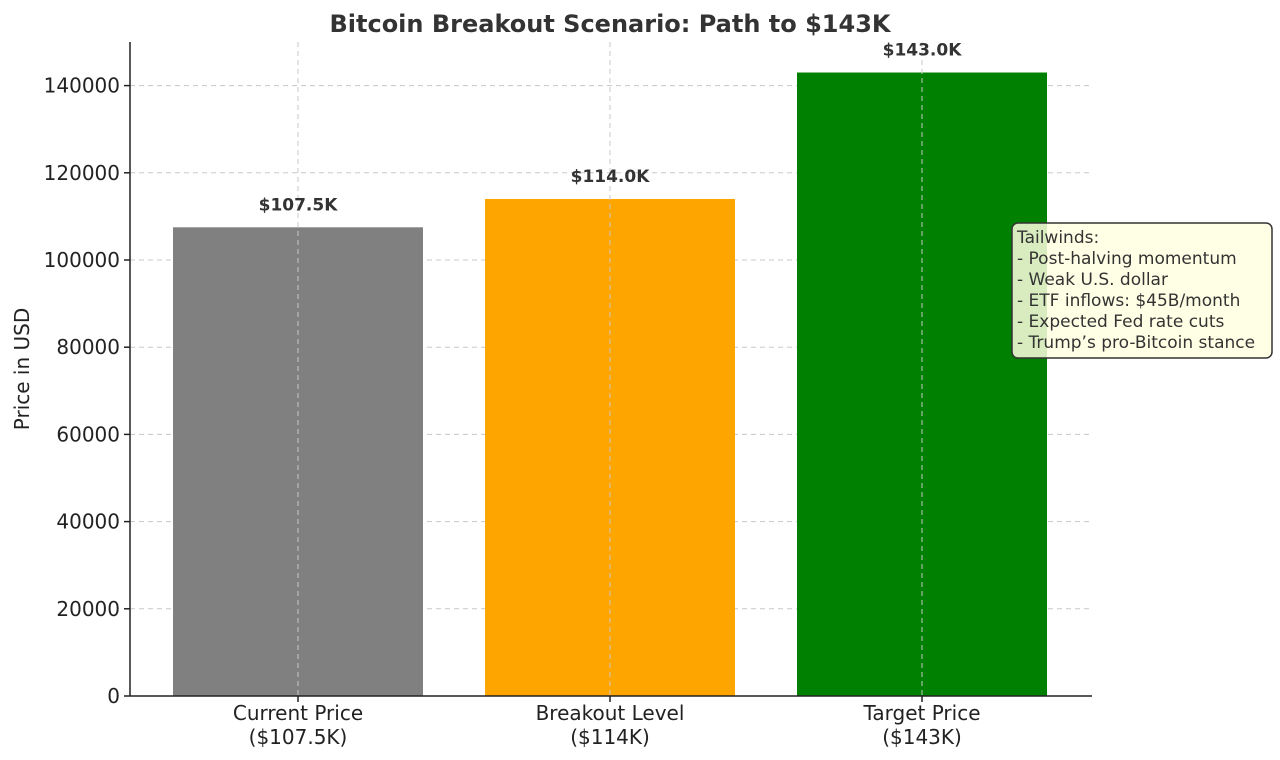 The height and width of the screenshot is (760, 1280). What do you see at coordinates (1092, 280) in the screenshot?
I see `annotation-line: - Weak U.S. dollar` at bounding box center [1092, 280].